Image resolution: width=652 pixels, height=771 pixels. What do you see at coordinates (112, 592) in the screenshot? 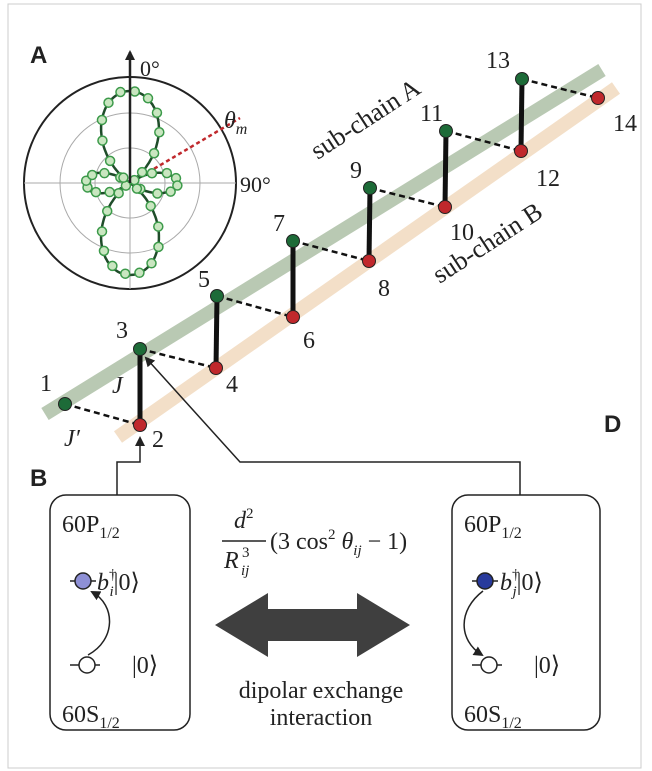
I see `operator-sub: i` at bounding box center [112, 592].